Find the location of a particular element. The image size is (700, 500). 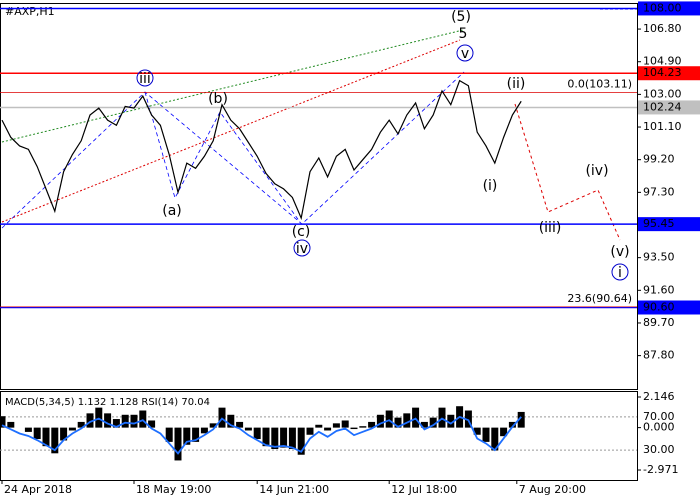

x-tick-label: 12 Jul 18:00 is located at coordinates (424, 489).